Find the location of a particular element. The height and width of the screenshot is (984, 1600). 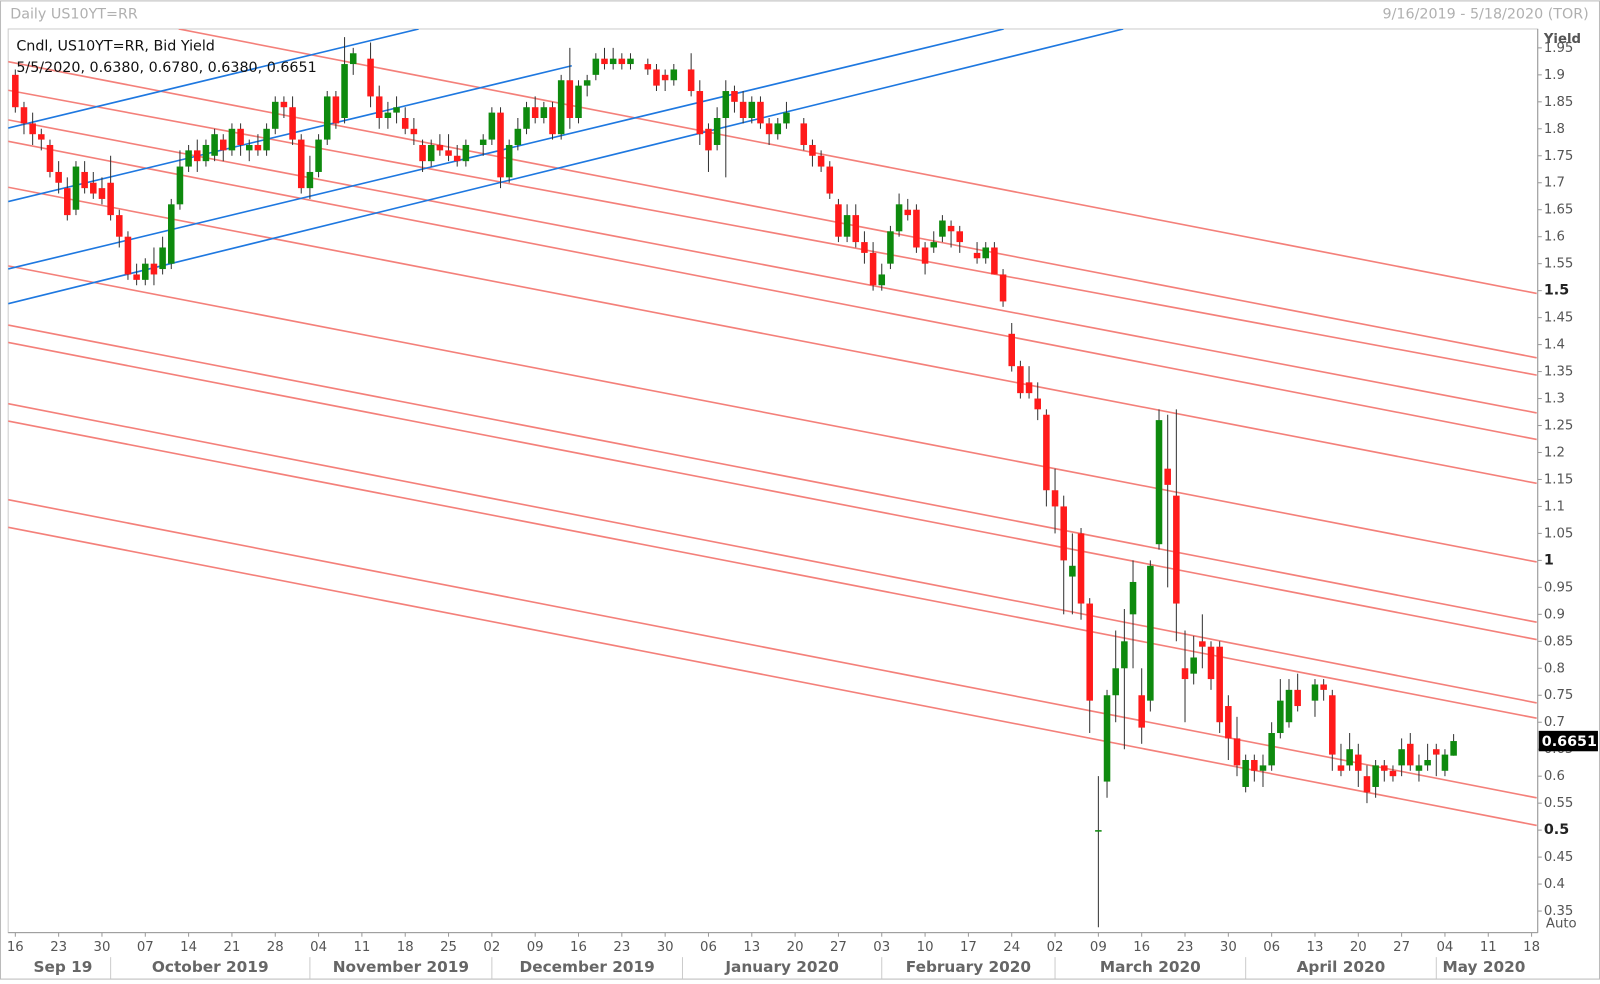

last-value-tag is located at coordinates (1568, 741).